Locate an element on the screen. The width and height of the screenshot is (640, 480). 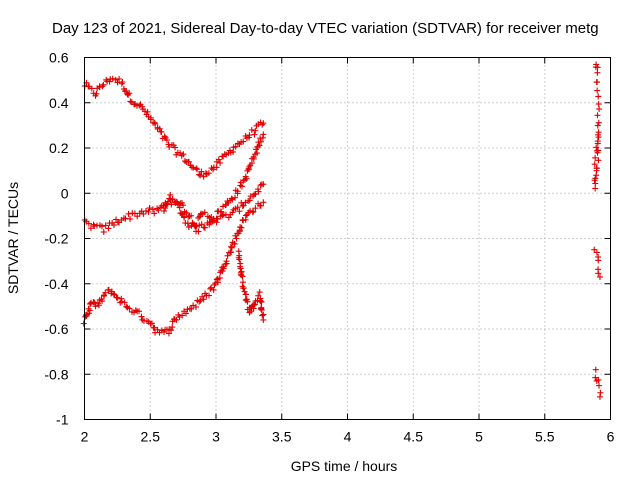
series-satellite-track-e is located at coordinates (251, 285).